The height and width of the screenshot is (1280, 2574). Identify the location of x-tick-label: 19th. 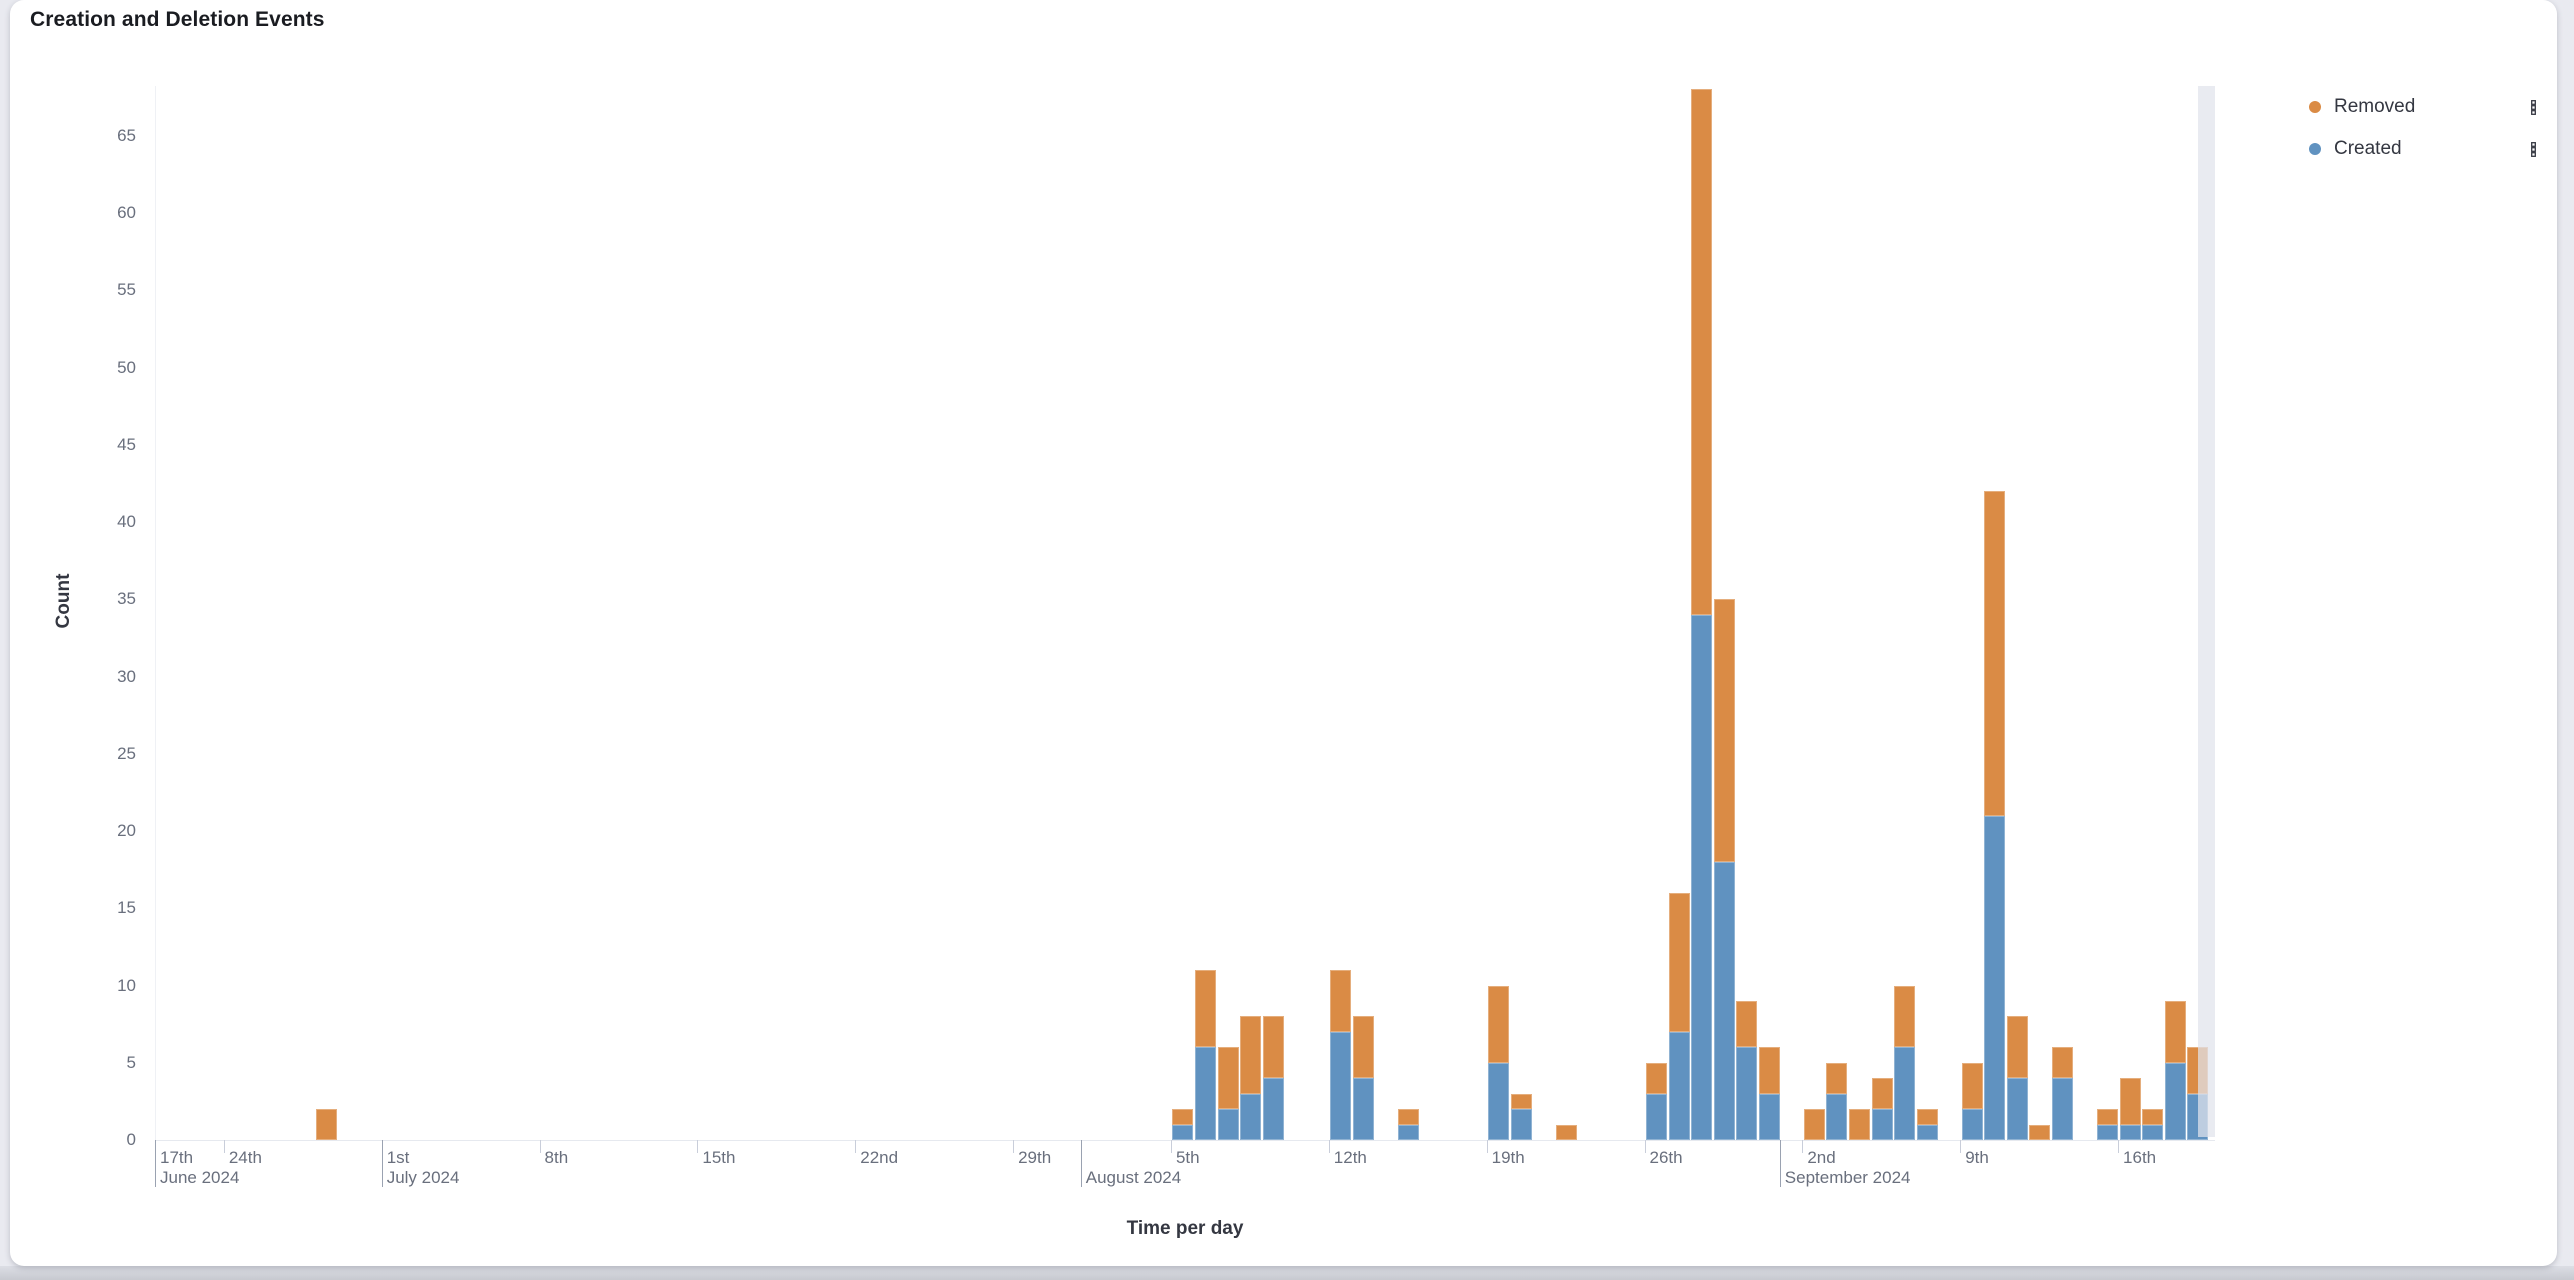
(1508, 1157).